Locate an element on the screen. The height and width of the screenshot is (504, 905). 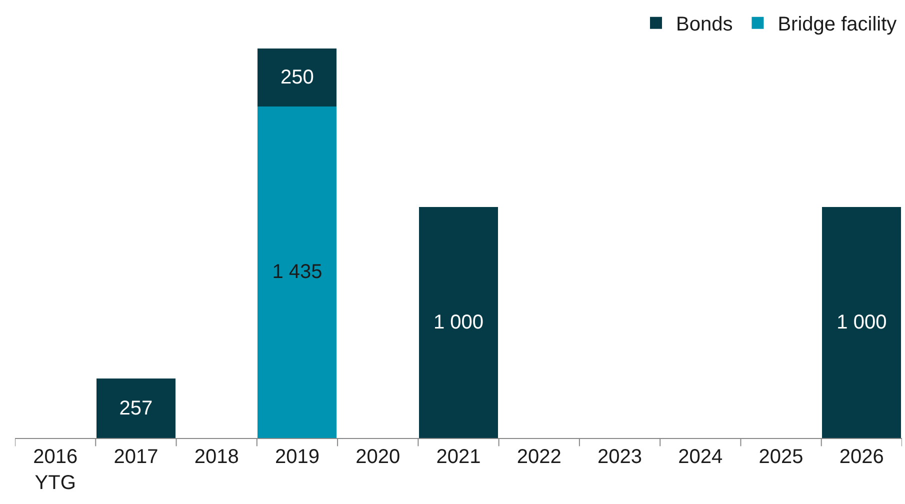
legend-label: Bridge facility is located at coordinates (837, 25).